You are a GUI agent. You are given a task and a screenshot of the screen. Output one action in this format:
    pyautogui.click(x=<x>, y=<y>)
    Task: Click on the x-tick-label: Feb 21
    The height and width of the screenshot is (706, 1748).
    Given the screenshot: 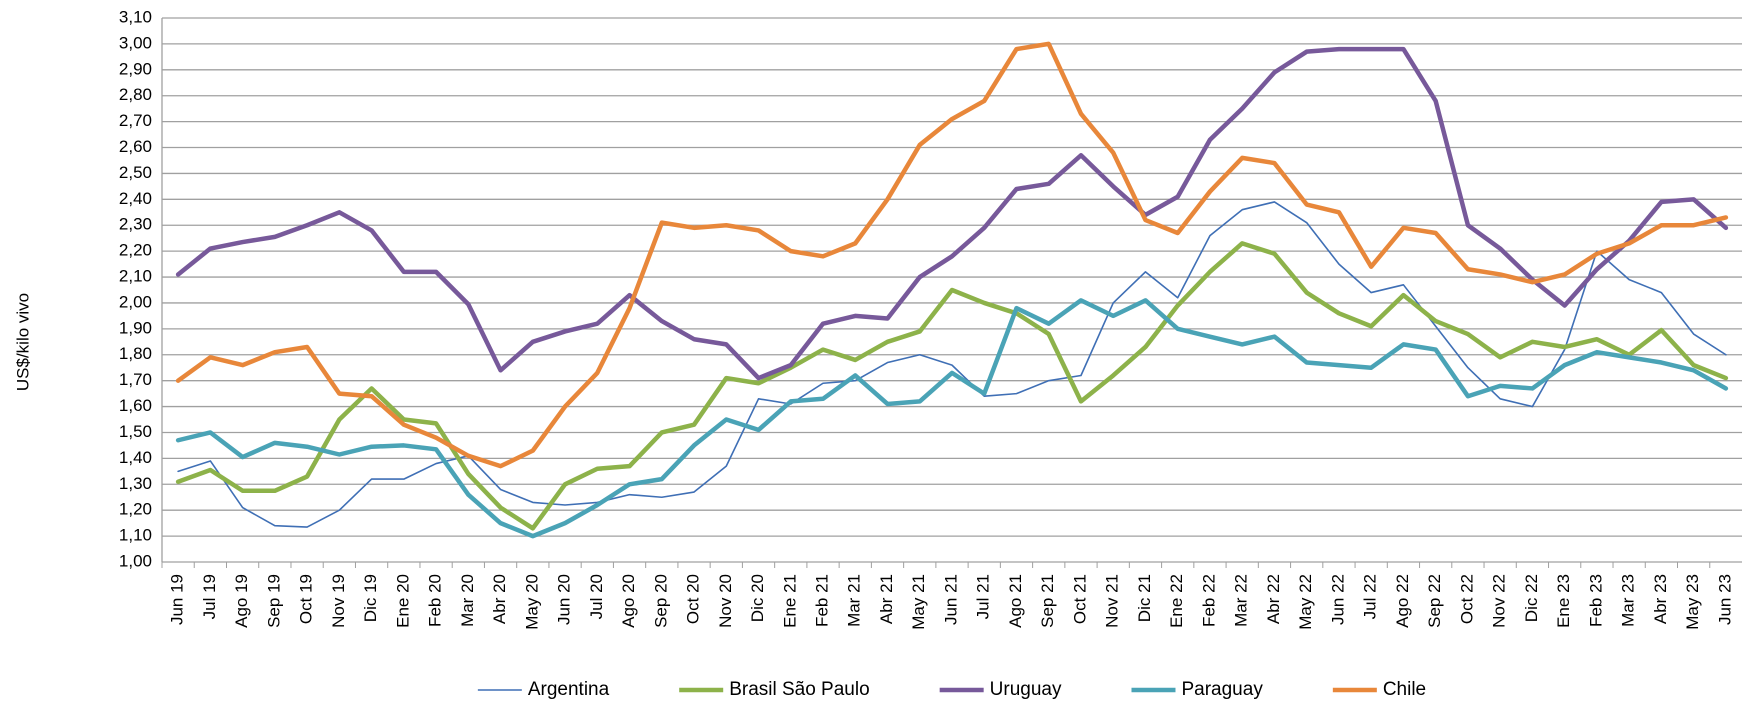 What is the action you would take?
    pyautogui.click(x=822, y=600)
    